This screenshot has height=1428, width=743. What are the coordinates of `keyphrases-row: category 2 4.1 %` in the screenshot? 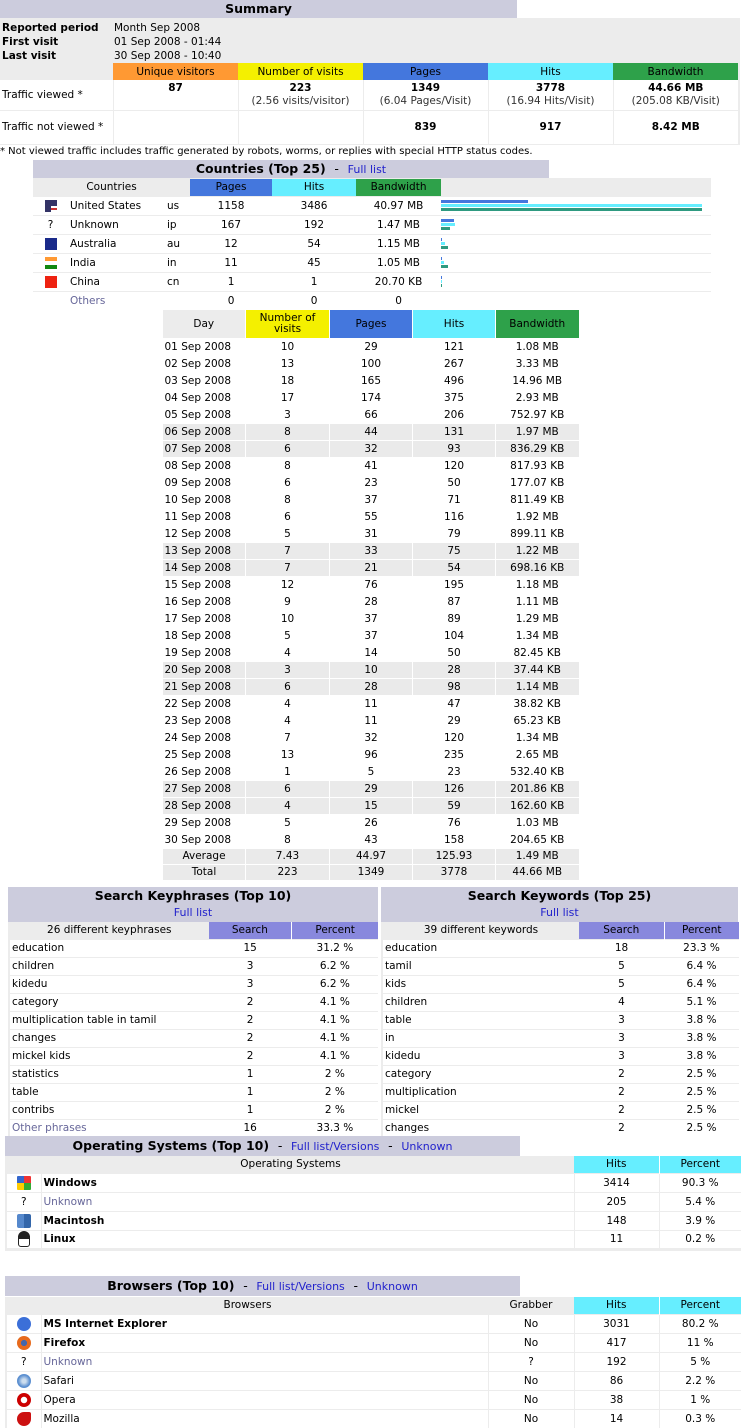 It's located at (193, 1001).